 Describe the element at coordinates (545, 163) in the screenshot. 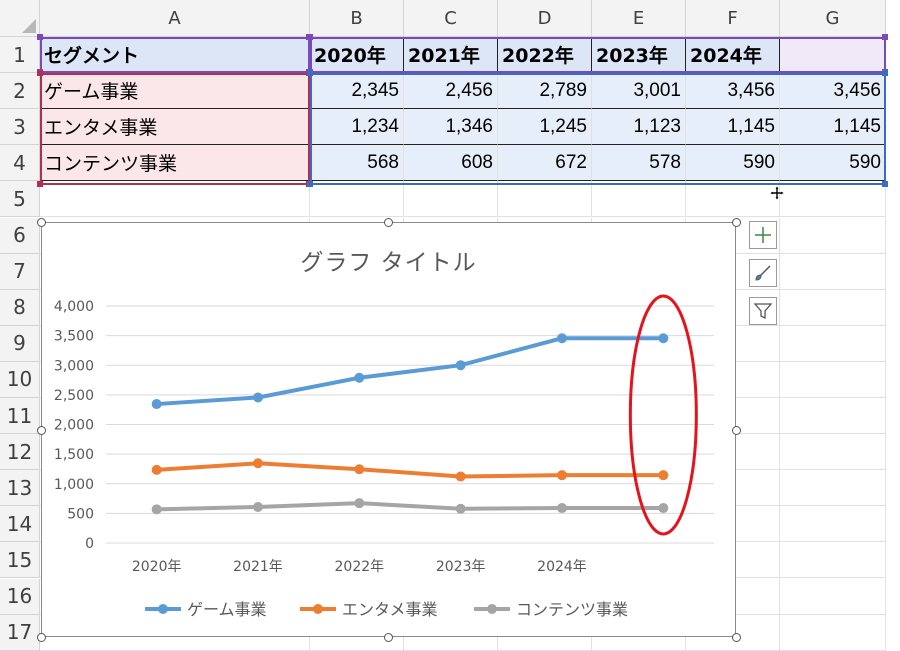

I see `value-cell: 672` at that location.